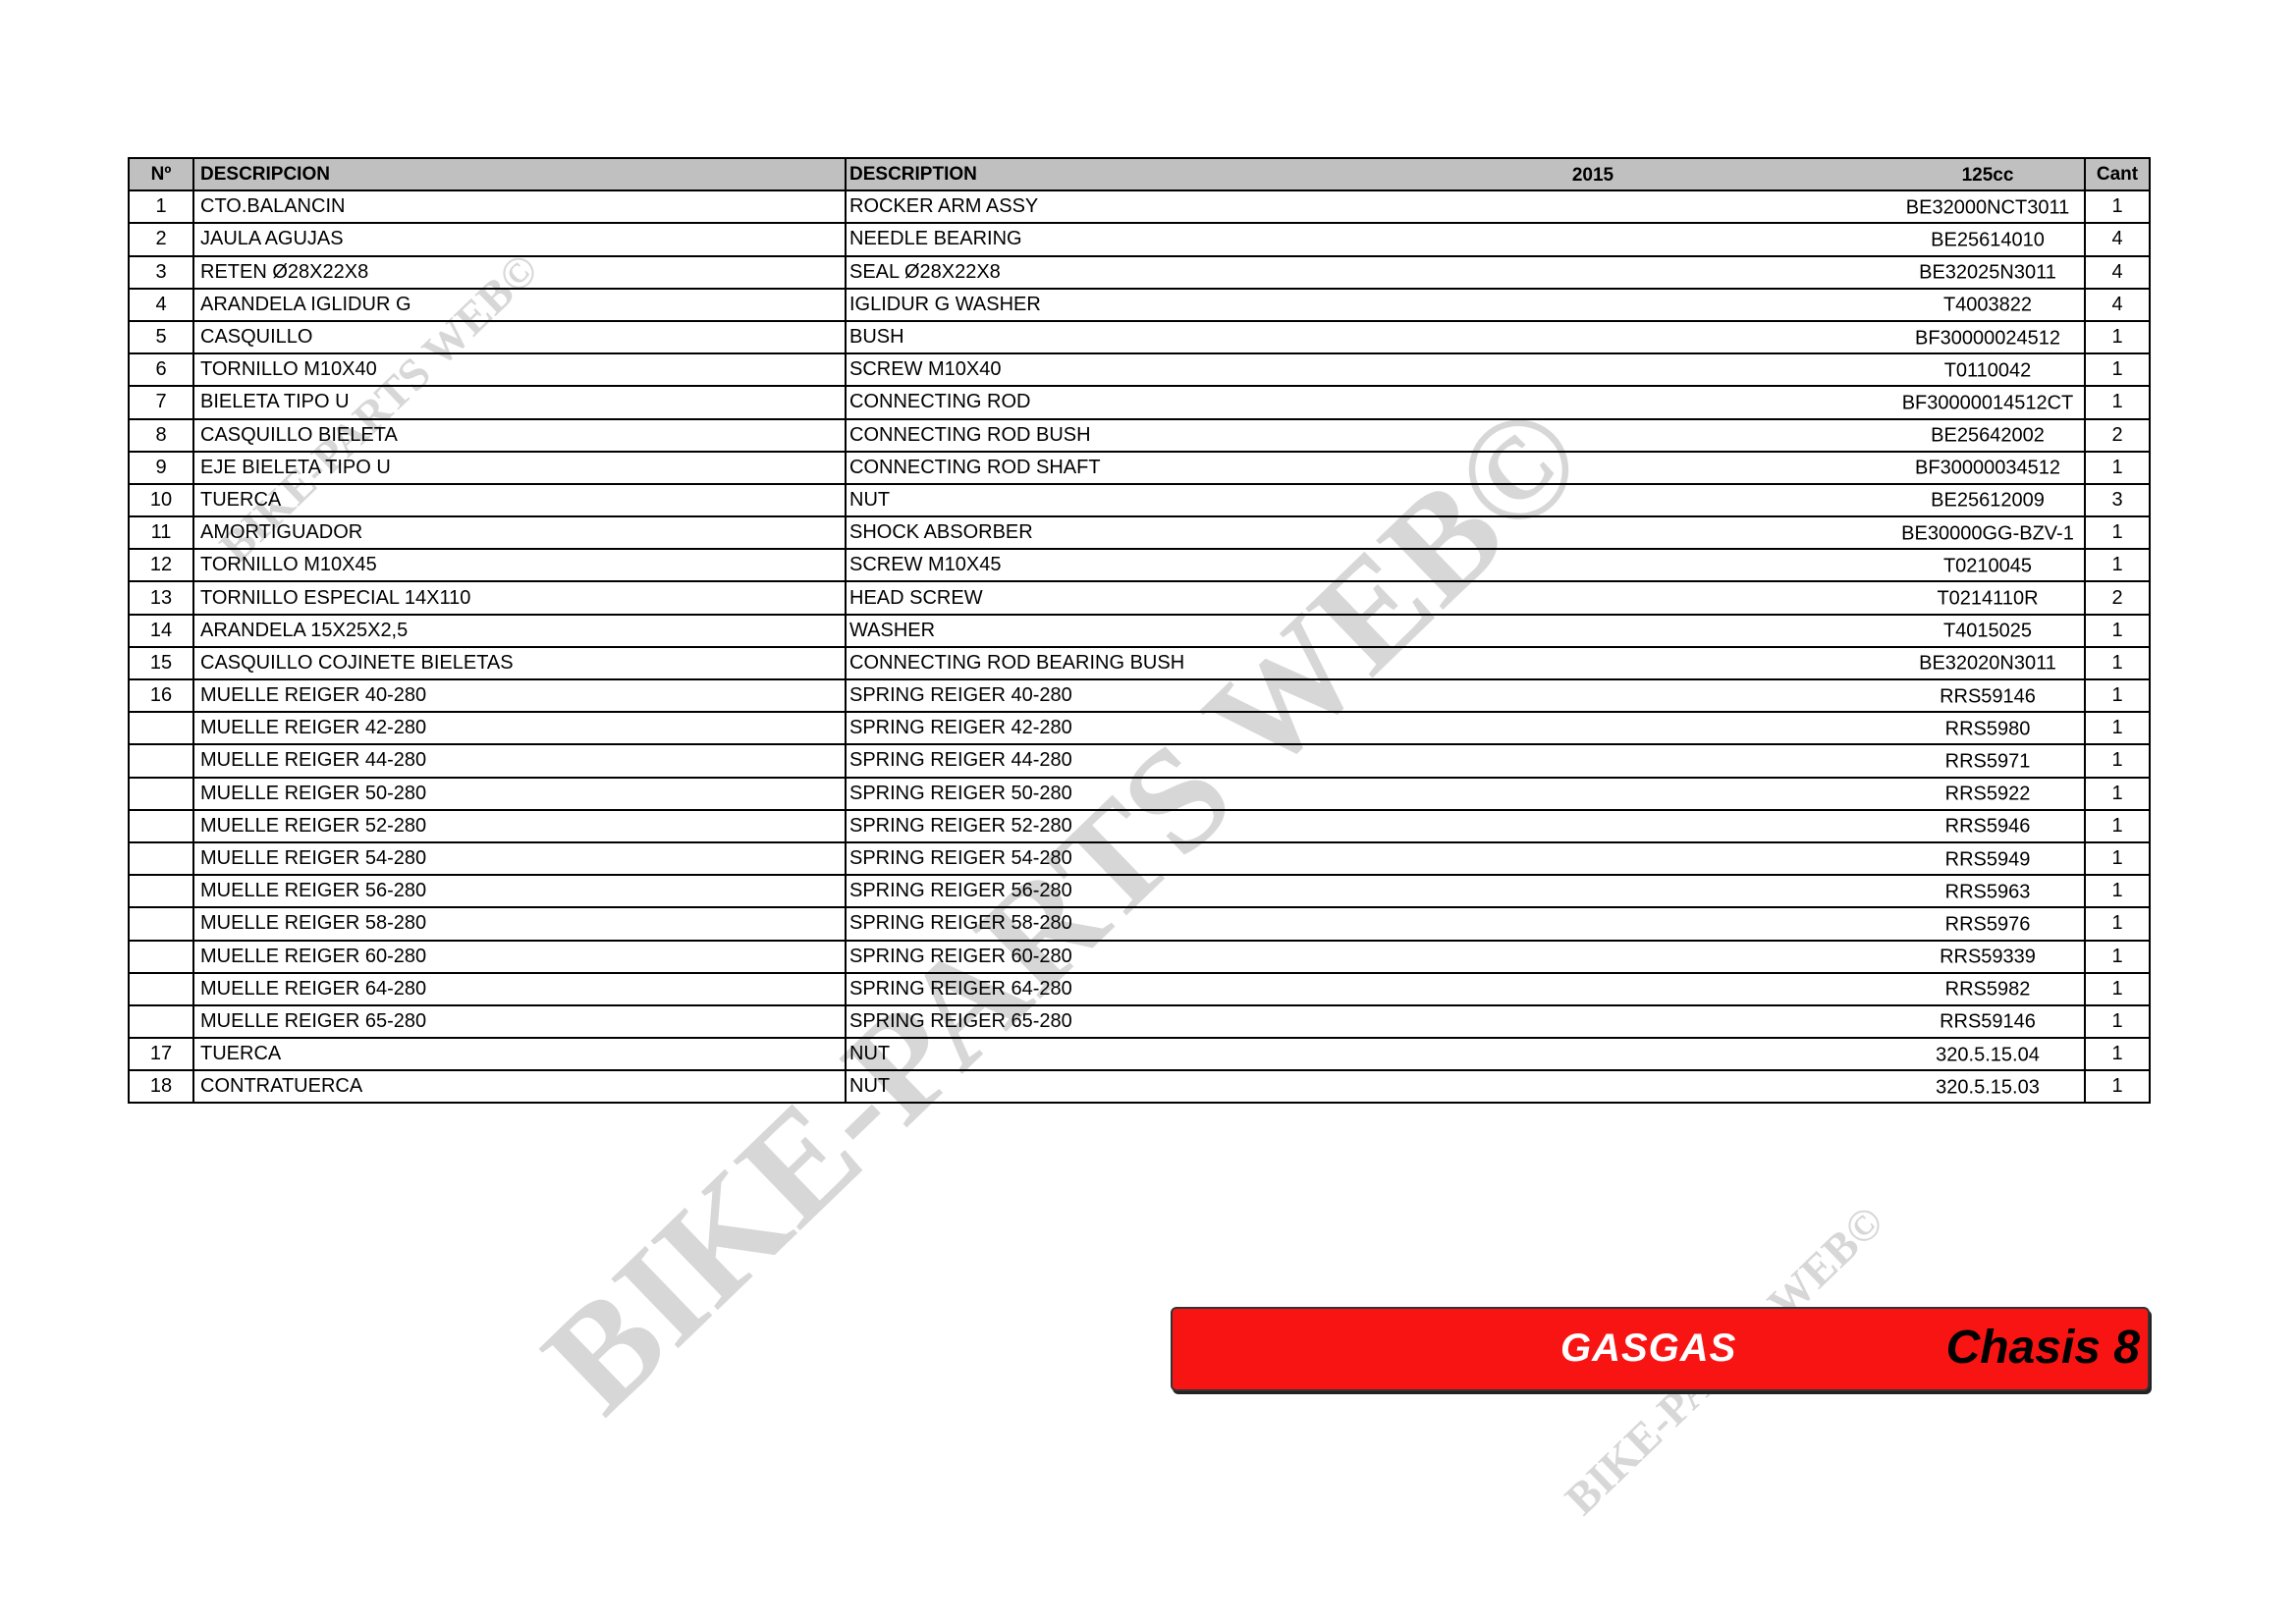  What do you see at coordinates (519, 988) in the screenshot?
I see `cell-descripcion: MUELLE REIGER 64-280` at bounding box center [519, 988].